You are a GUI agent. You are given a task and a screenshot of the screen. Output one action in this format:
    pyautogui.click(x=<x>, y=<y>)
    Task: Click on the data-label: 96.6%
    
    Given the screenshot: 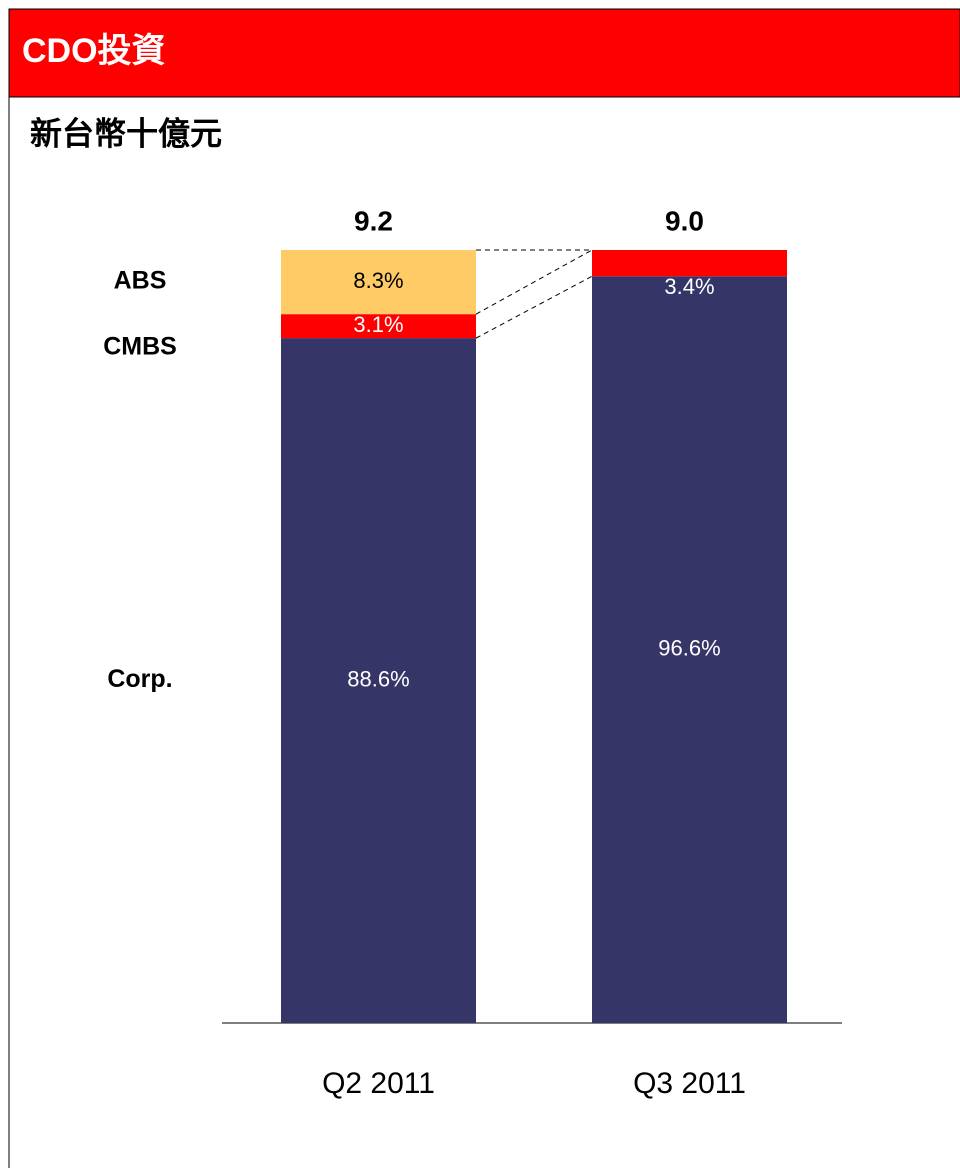 What is the action you would take?
    pyautogui.click(x=689, y=647)
    